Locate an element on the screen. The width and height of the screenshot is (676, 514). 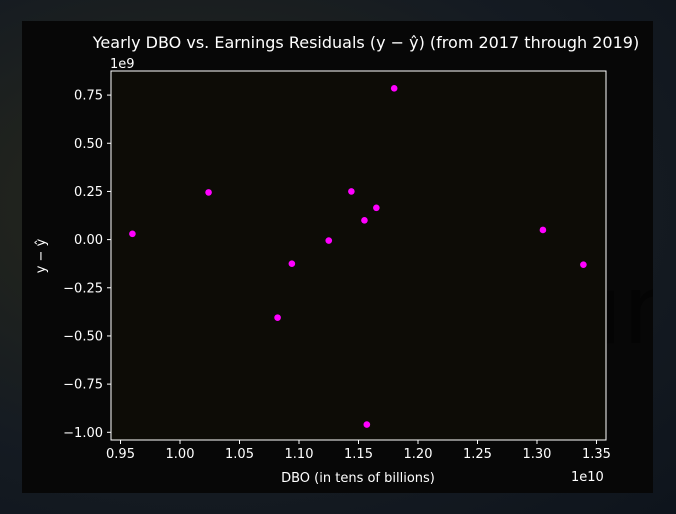
x-axis-label: DBO (in tens of billions) is located at coordinates (358, 478).